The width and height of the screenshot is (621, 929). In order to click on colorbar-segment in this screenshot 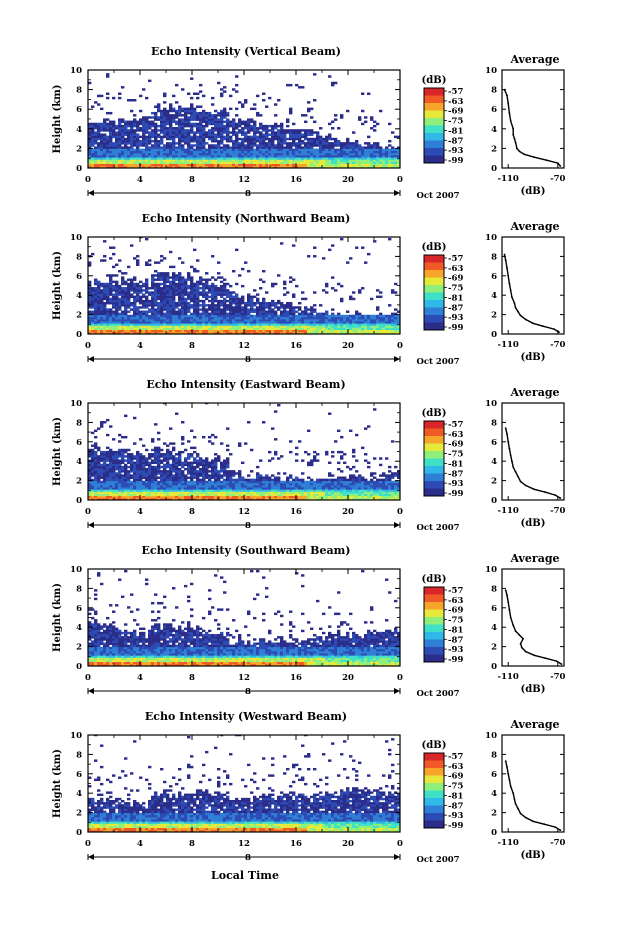, I will do `click(434, 259)`.